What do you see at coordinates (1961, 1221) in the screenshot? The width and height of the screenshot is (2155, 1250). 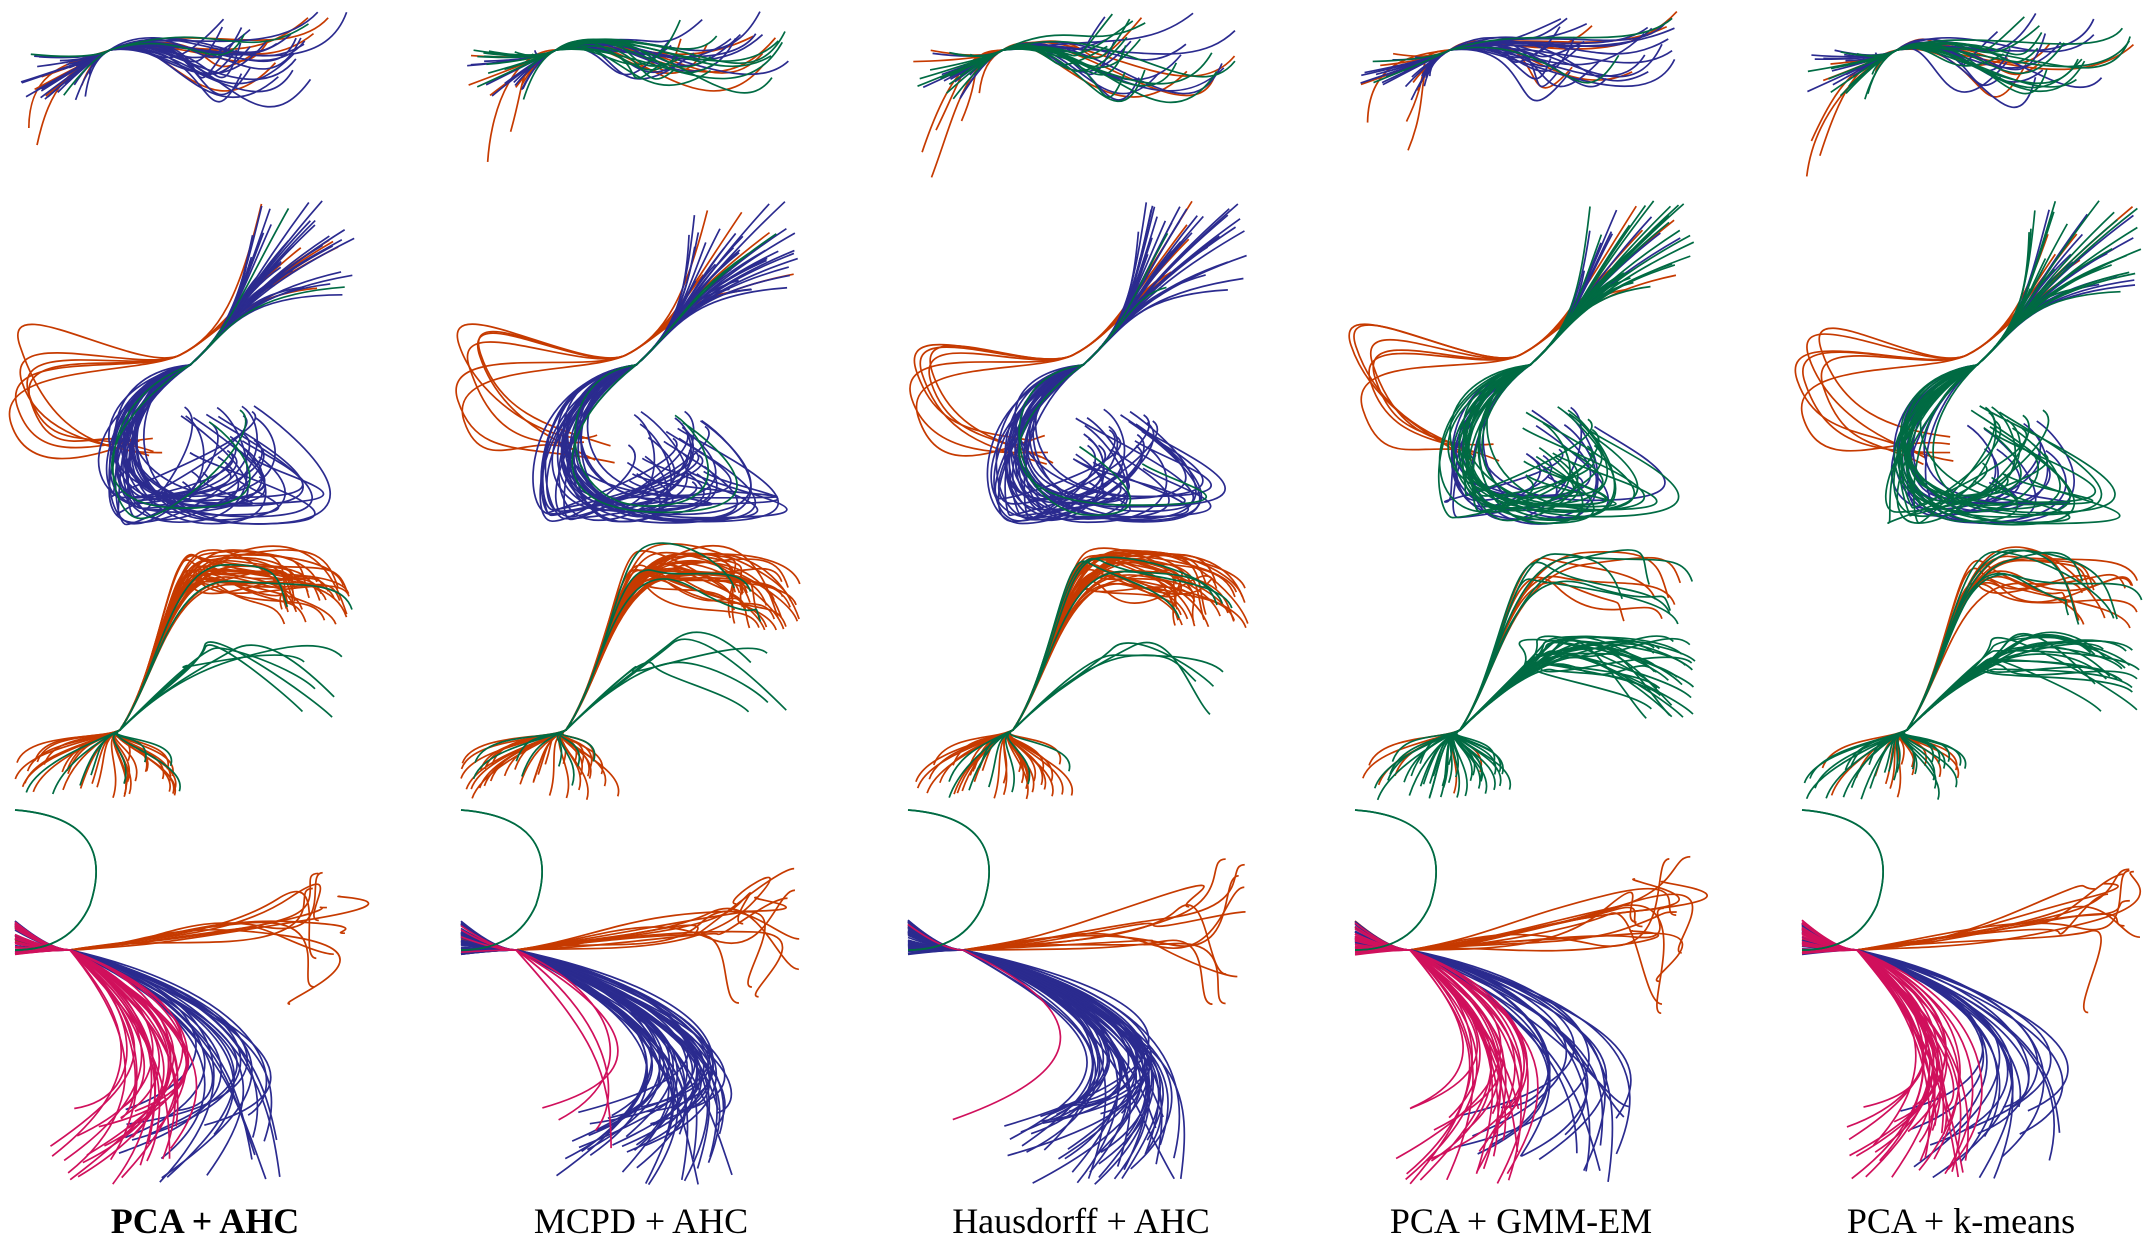 I see `method-label-pca-kmeans: PCA + k-means` at bounding box center [1961, 1221].